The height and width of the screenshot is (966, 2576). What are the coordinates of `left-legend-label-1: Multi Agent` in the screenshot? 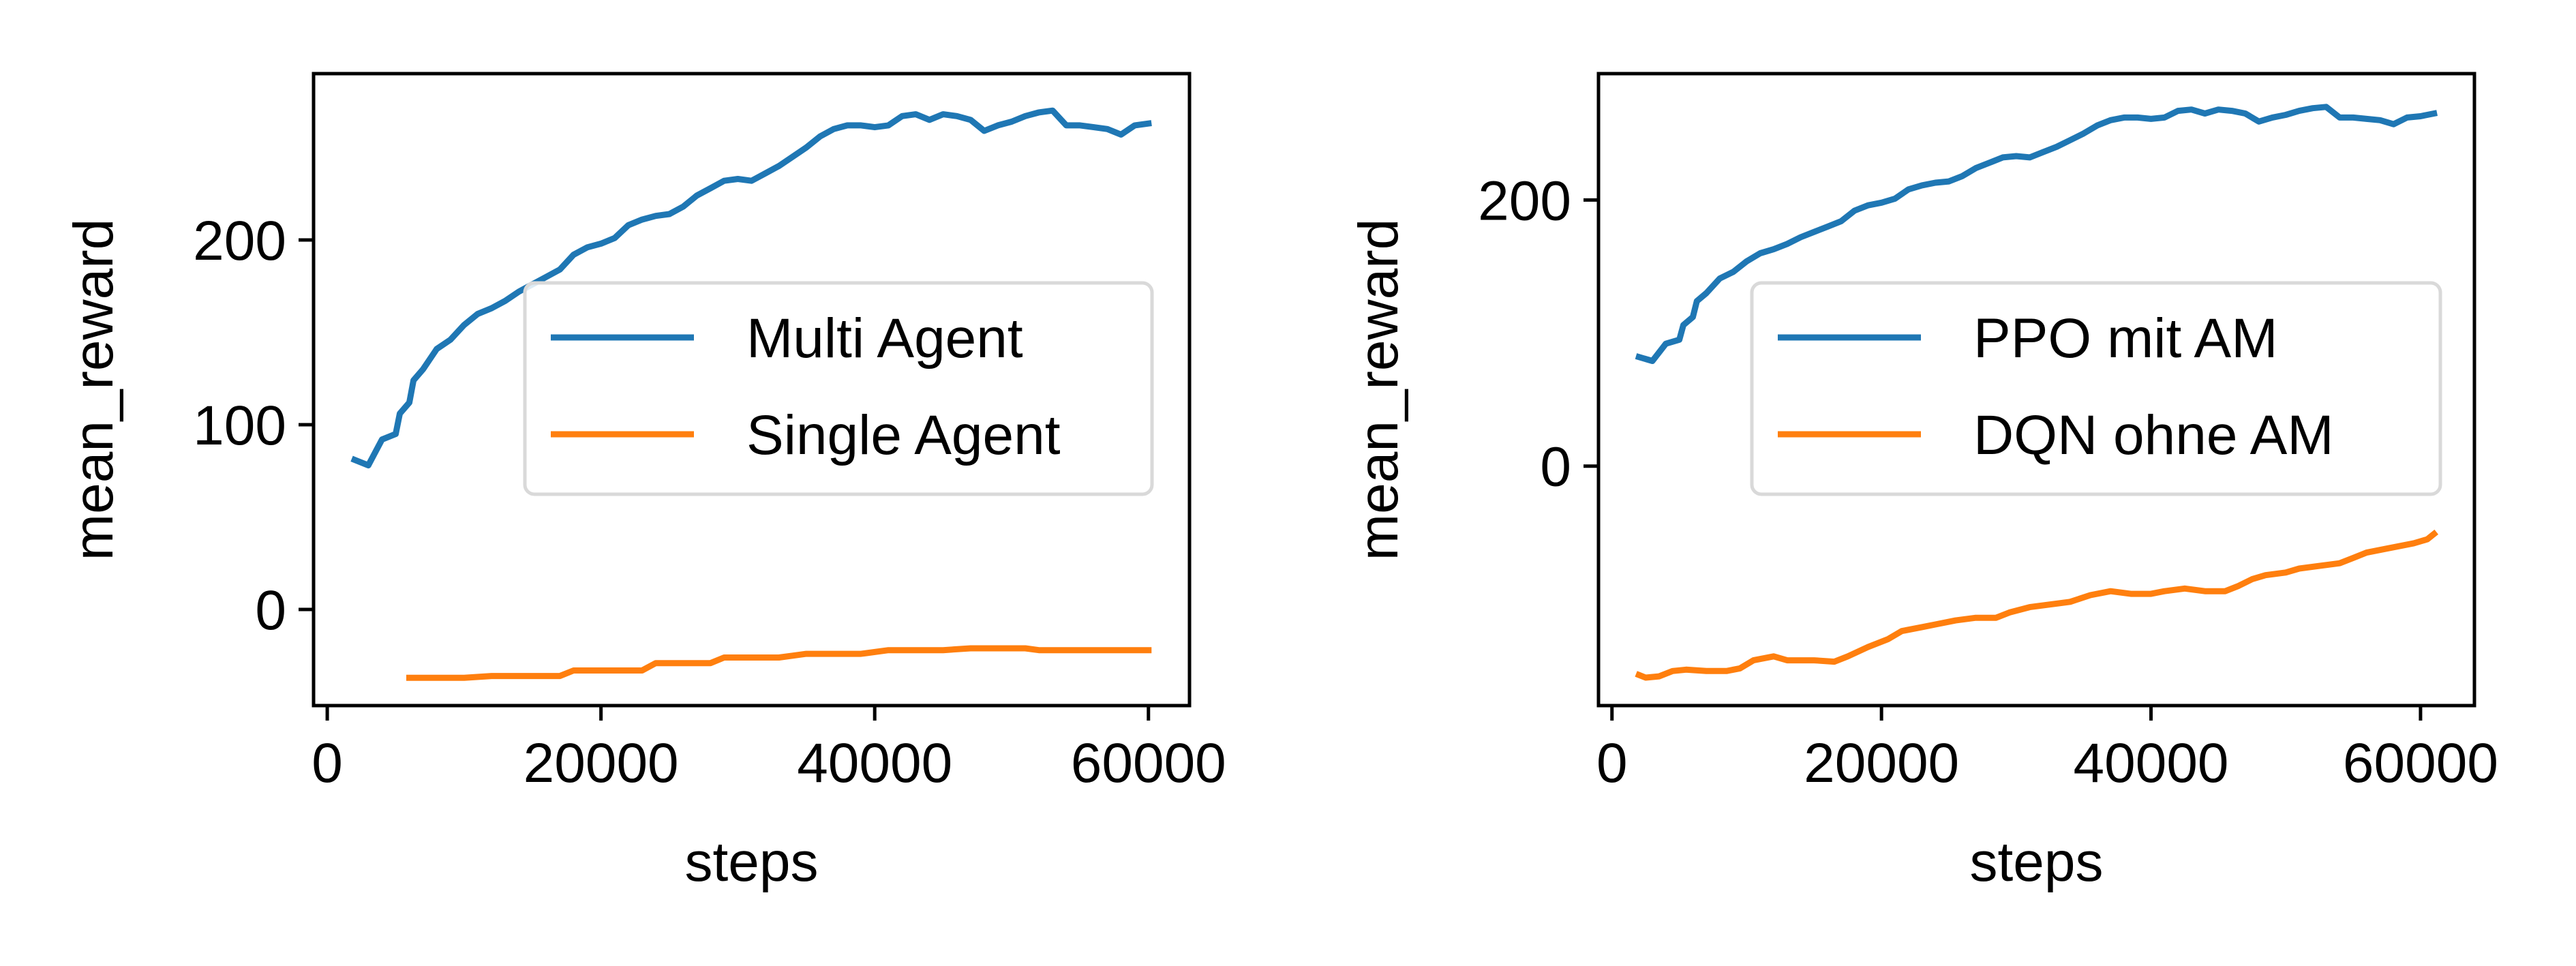 It's located at (885, 338).